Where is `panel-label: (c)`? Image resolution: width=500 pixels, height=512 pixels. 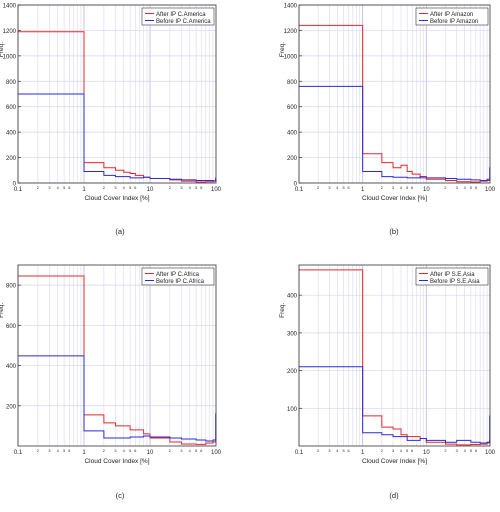
panel-label: (c) is located at coordinates (120, 495).